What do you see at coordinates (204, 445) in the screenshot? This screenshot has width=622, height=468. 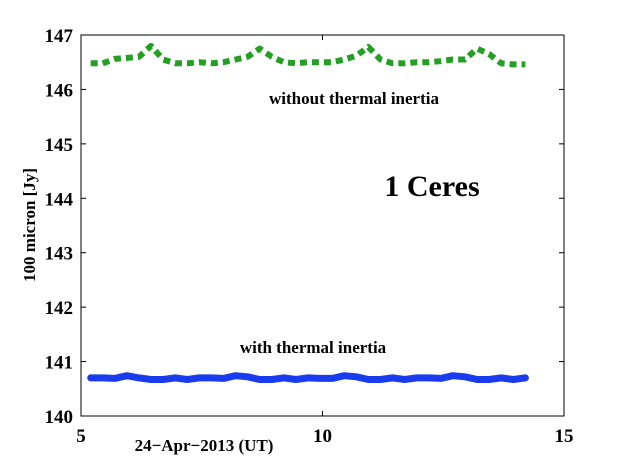 I see `x-axis-title: 24−Apr−2013 (UT)` at bounding box center [204, 445].